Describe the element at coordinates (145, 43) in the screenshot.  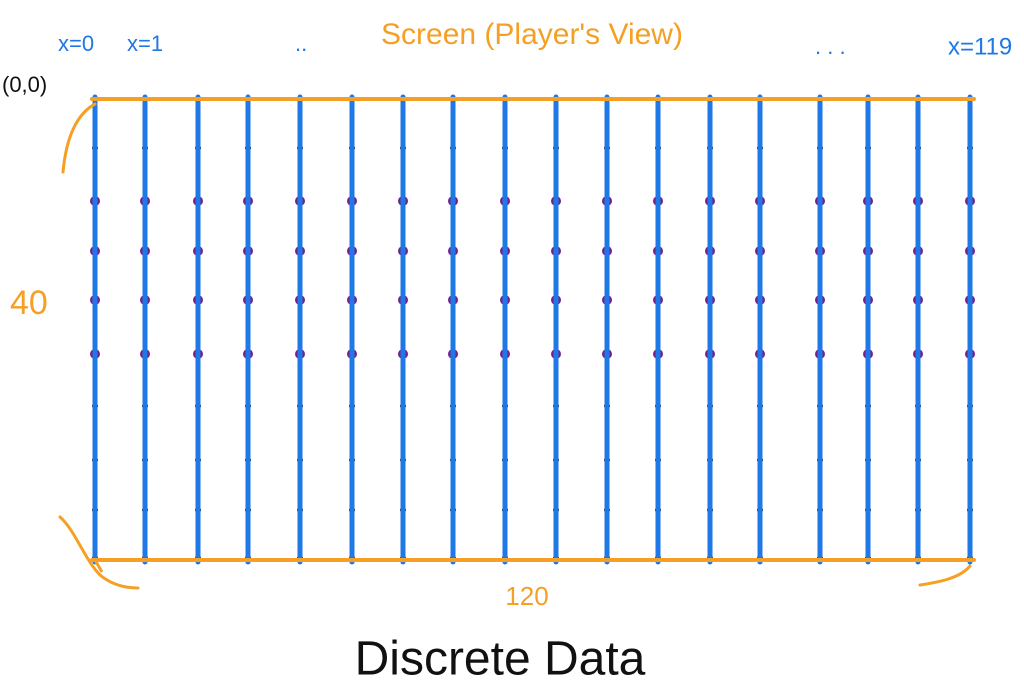
I see `column-label: x=1` at that location.